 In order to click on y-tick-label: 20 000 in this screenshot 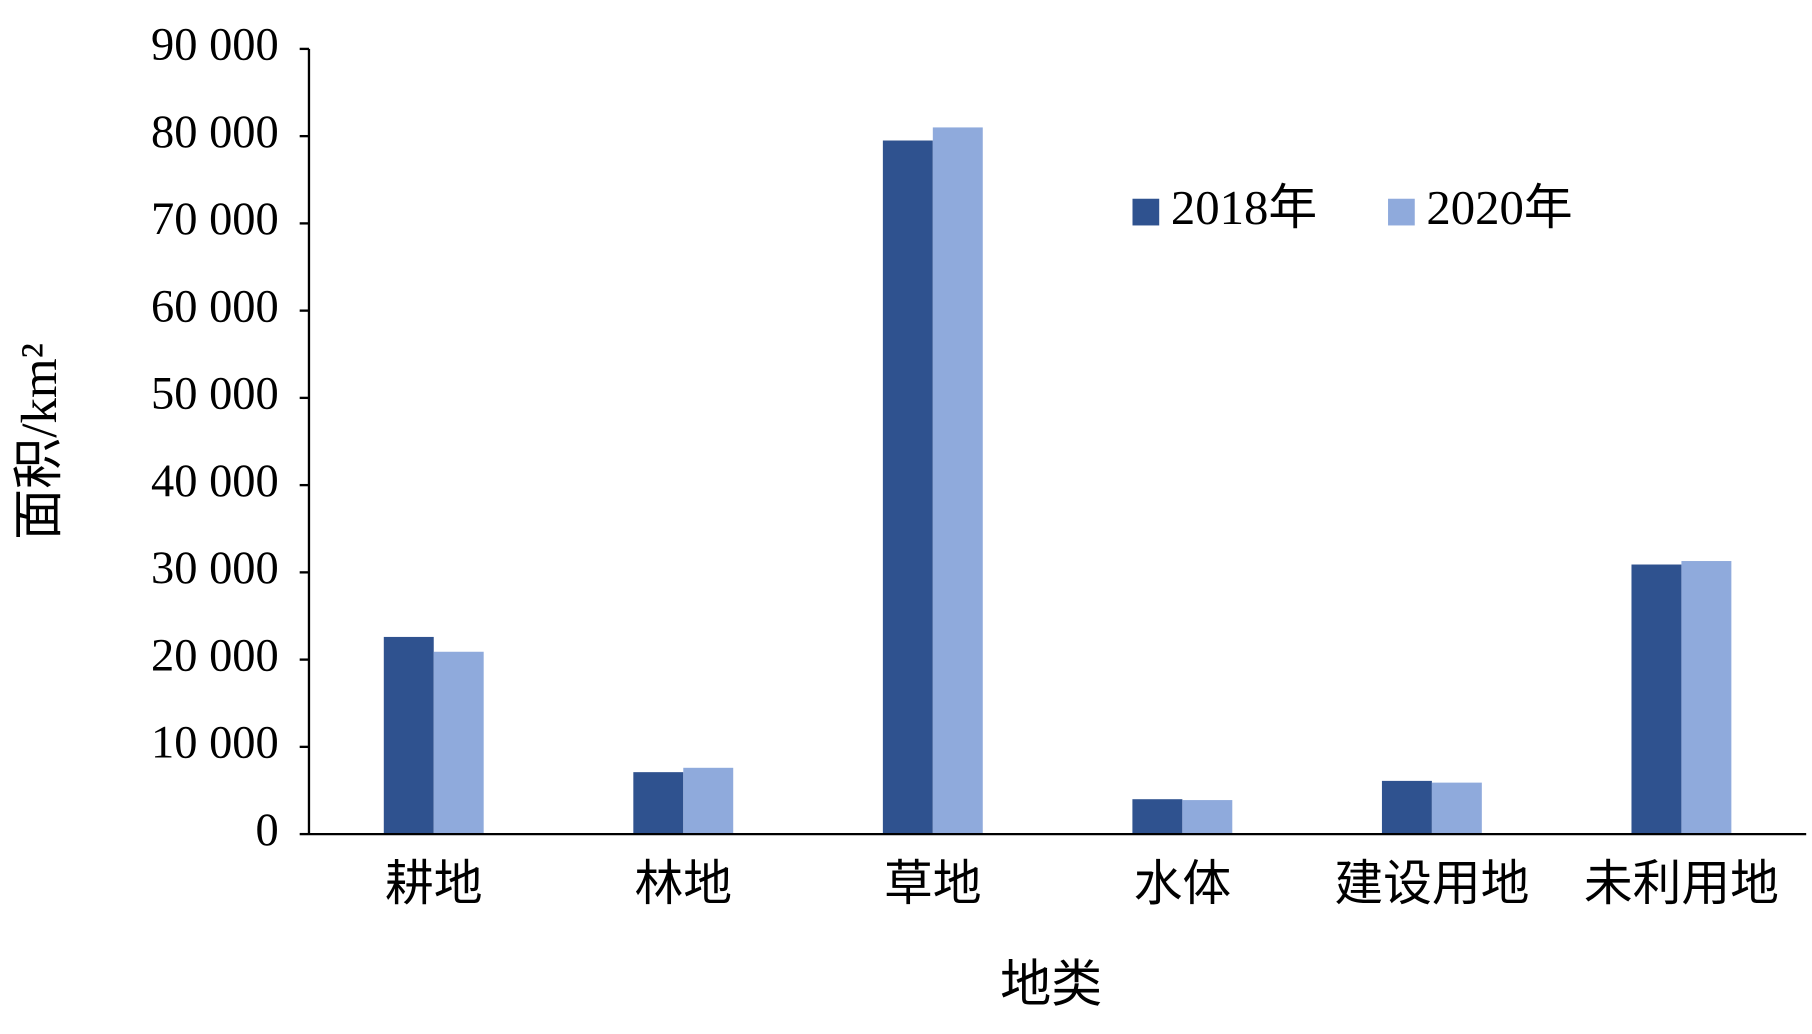, I will do `click(215, 655)`.